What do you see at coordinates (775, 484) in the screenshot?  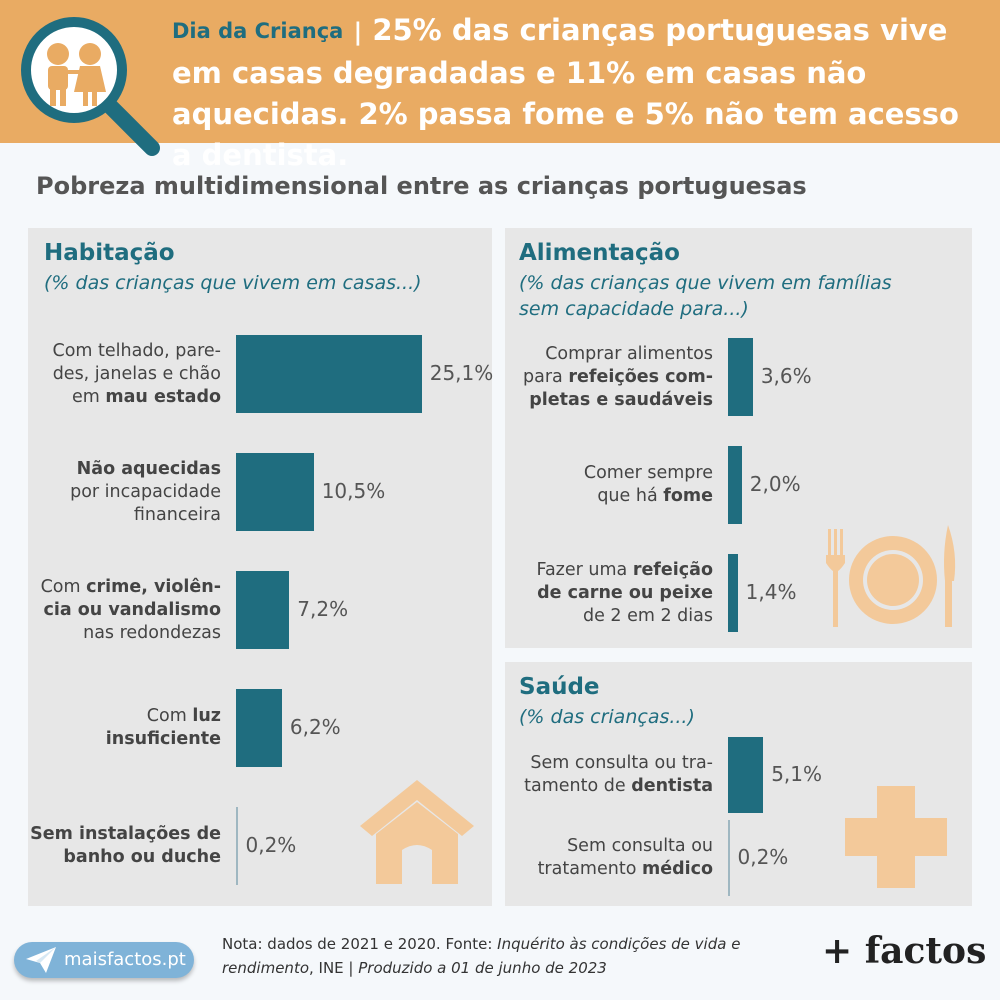 I see `bar-value-label: 2,0%` at bounding box center [775, 484].